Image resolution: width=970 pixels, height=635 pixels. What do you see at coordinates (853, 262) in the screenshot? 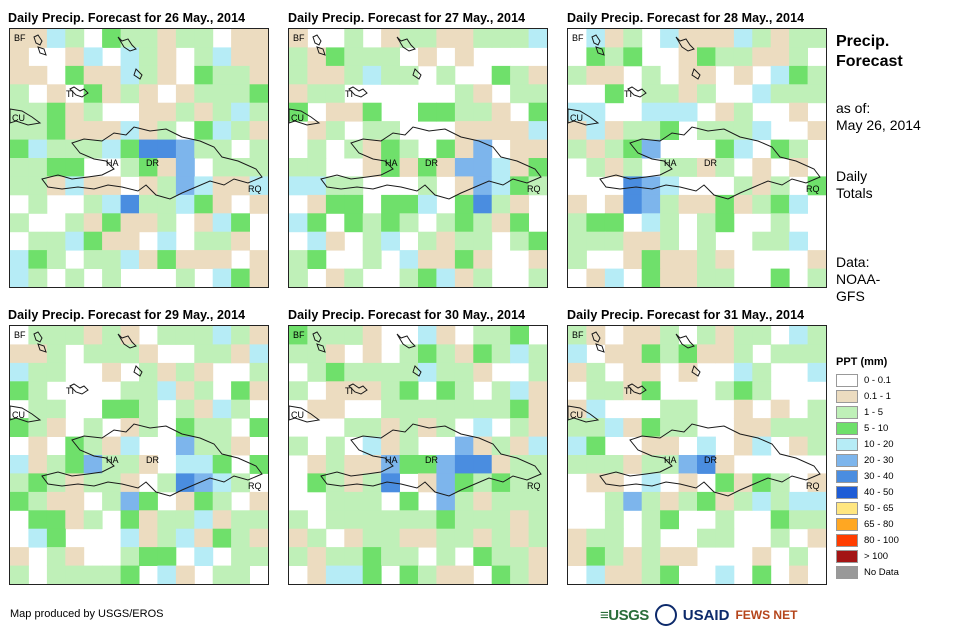
I see `data-line1: Data:` at bounding box center [853, 262].